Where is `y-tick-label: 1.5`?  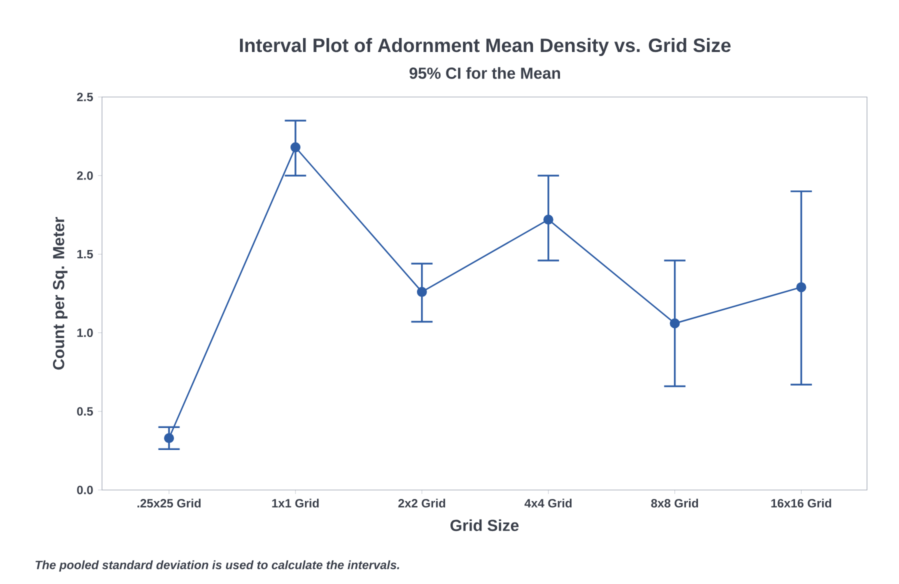 y-tick-label: 1.5 is located at coordinates (85, 254).